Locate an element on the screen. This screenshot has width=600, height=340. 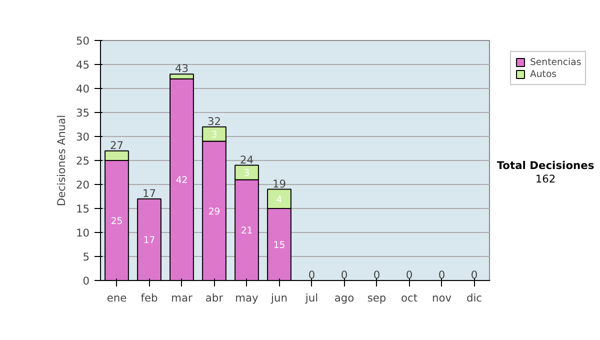
y-tick-label: 35 is located at coordinates (83, 113).